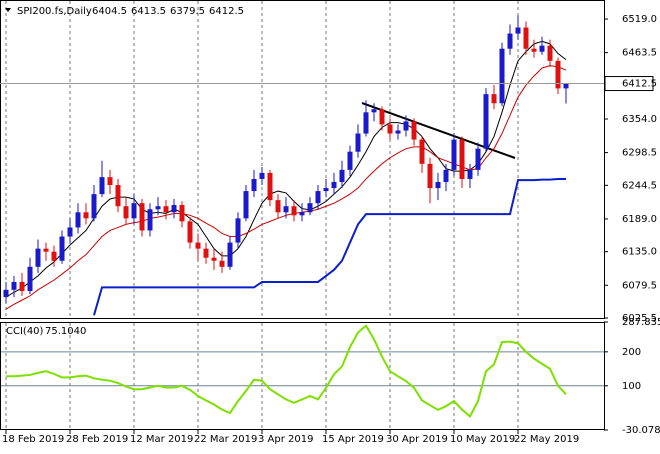 The image size is (660, 454). Describe the element at coordinates (187, 11) in the screenshot. I see `header-low: 6379.5` at that location.